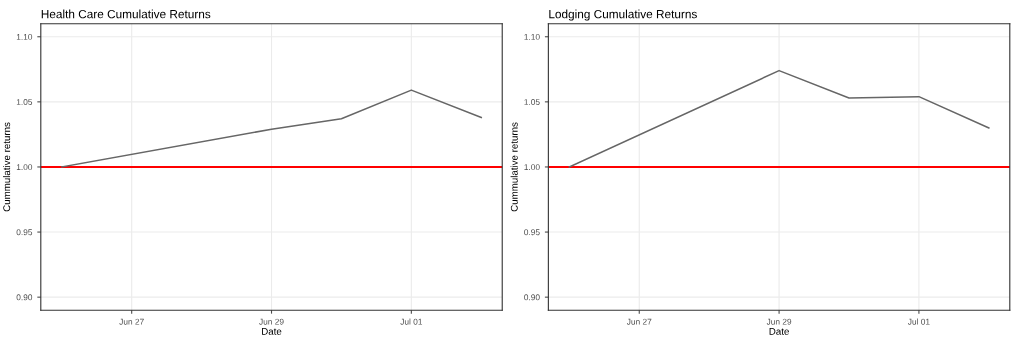 This screenshot has height=339, width=1020. What do you see at coordinates (126, 14) in the screenshot?
I see `chart-title: Health Care Cumulative Returns` at bounding box center [126, 14].